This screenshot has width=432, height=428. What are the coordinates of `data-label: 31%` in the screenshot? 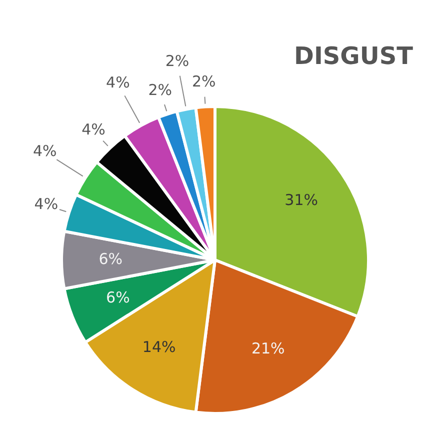 It's located at (301, 200).